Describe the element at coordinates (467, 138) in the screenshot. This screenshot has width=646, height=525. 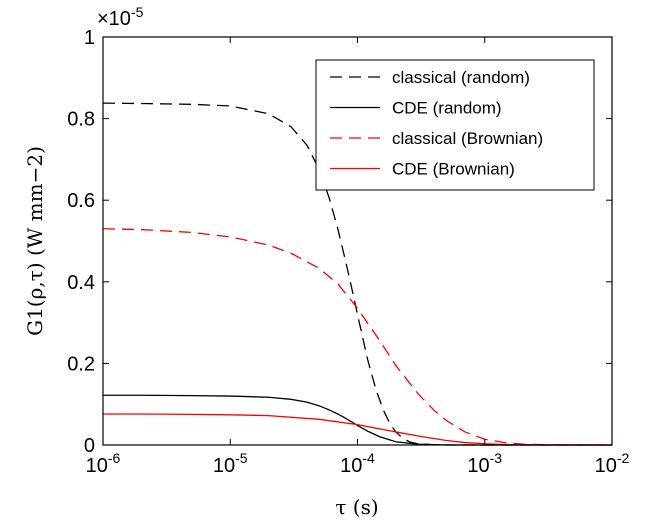
I see `legend-label-3: classical (Brownian)` at that location.